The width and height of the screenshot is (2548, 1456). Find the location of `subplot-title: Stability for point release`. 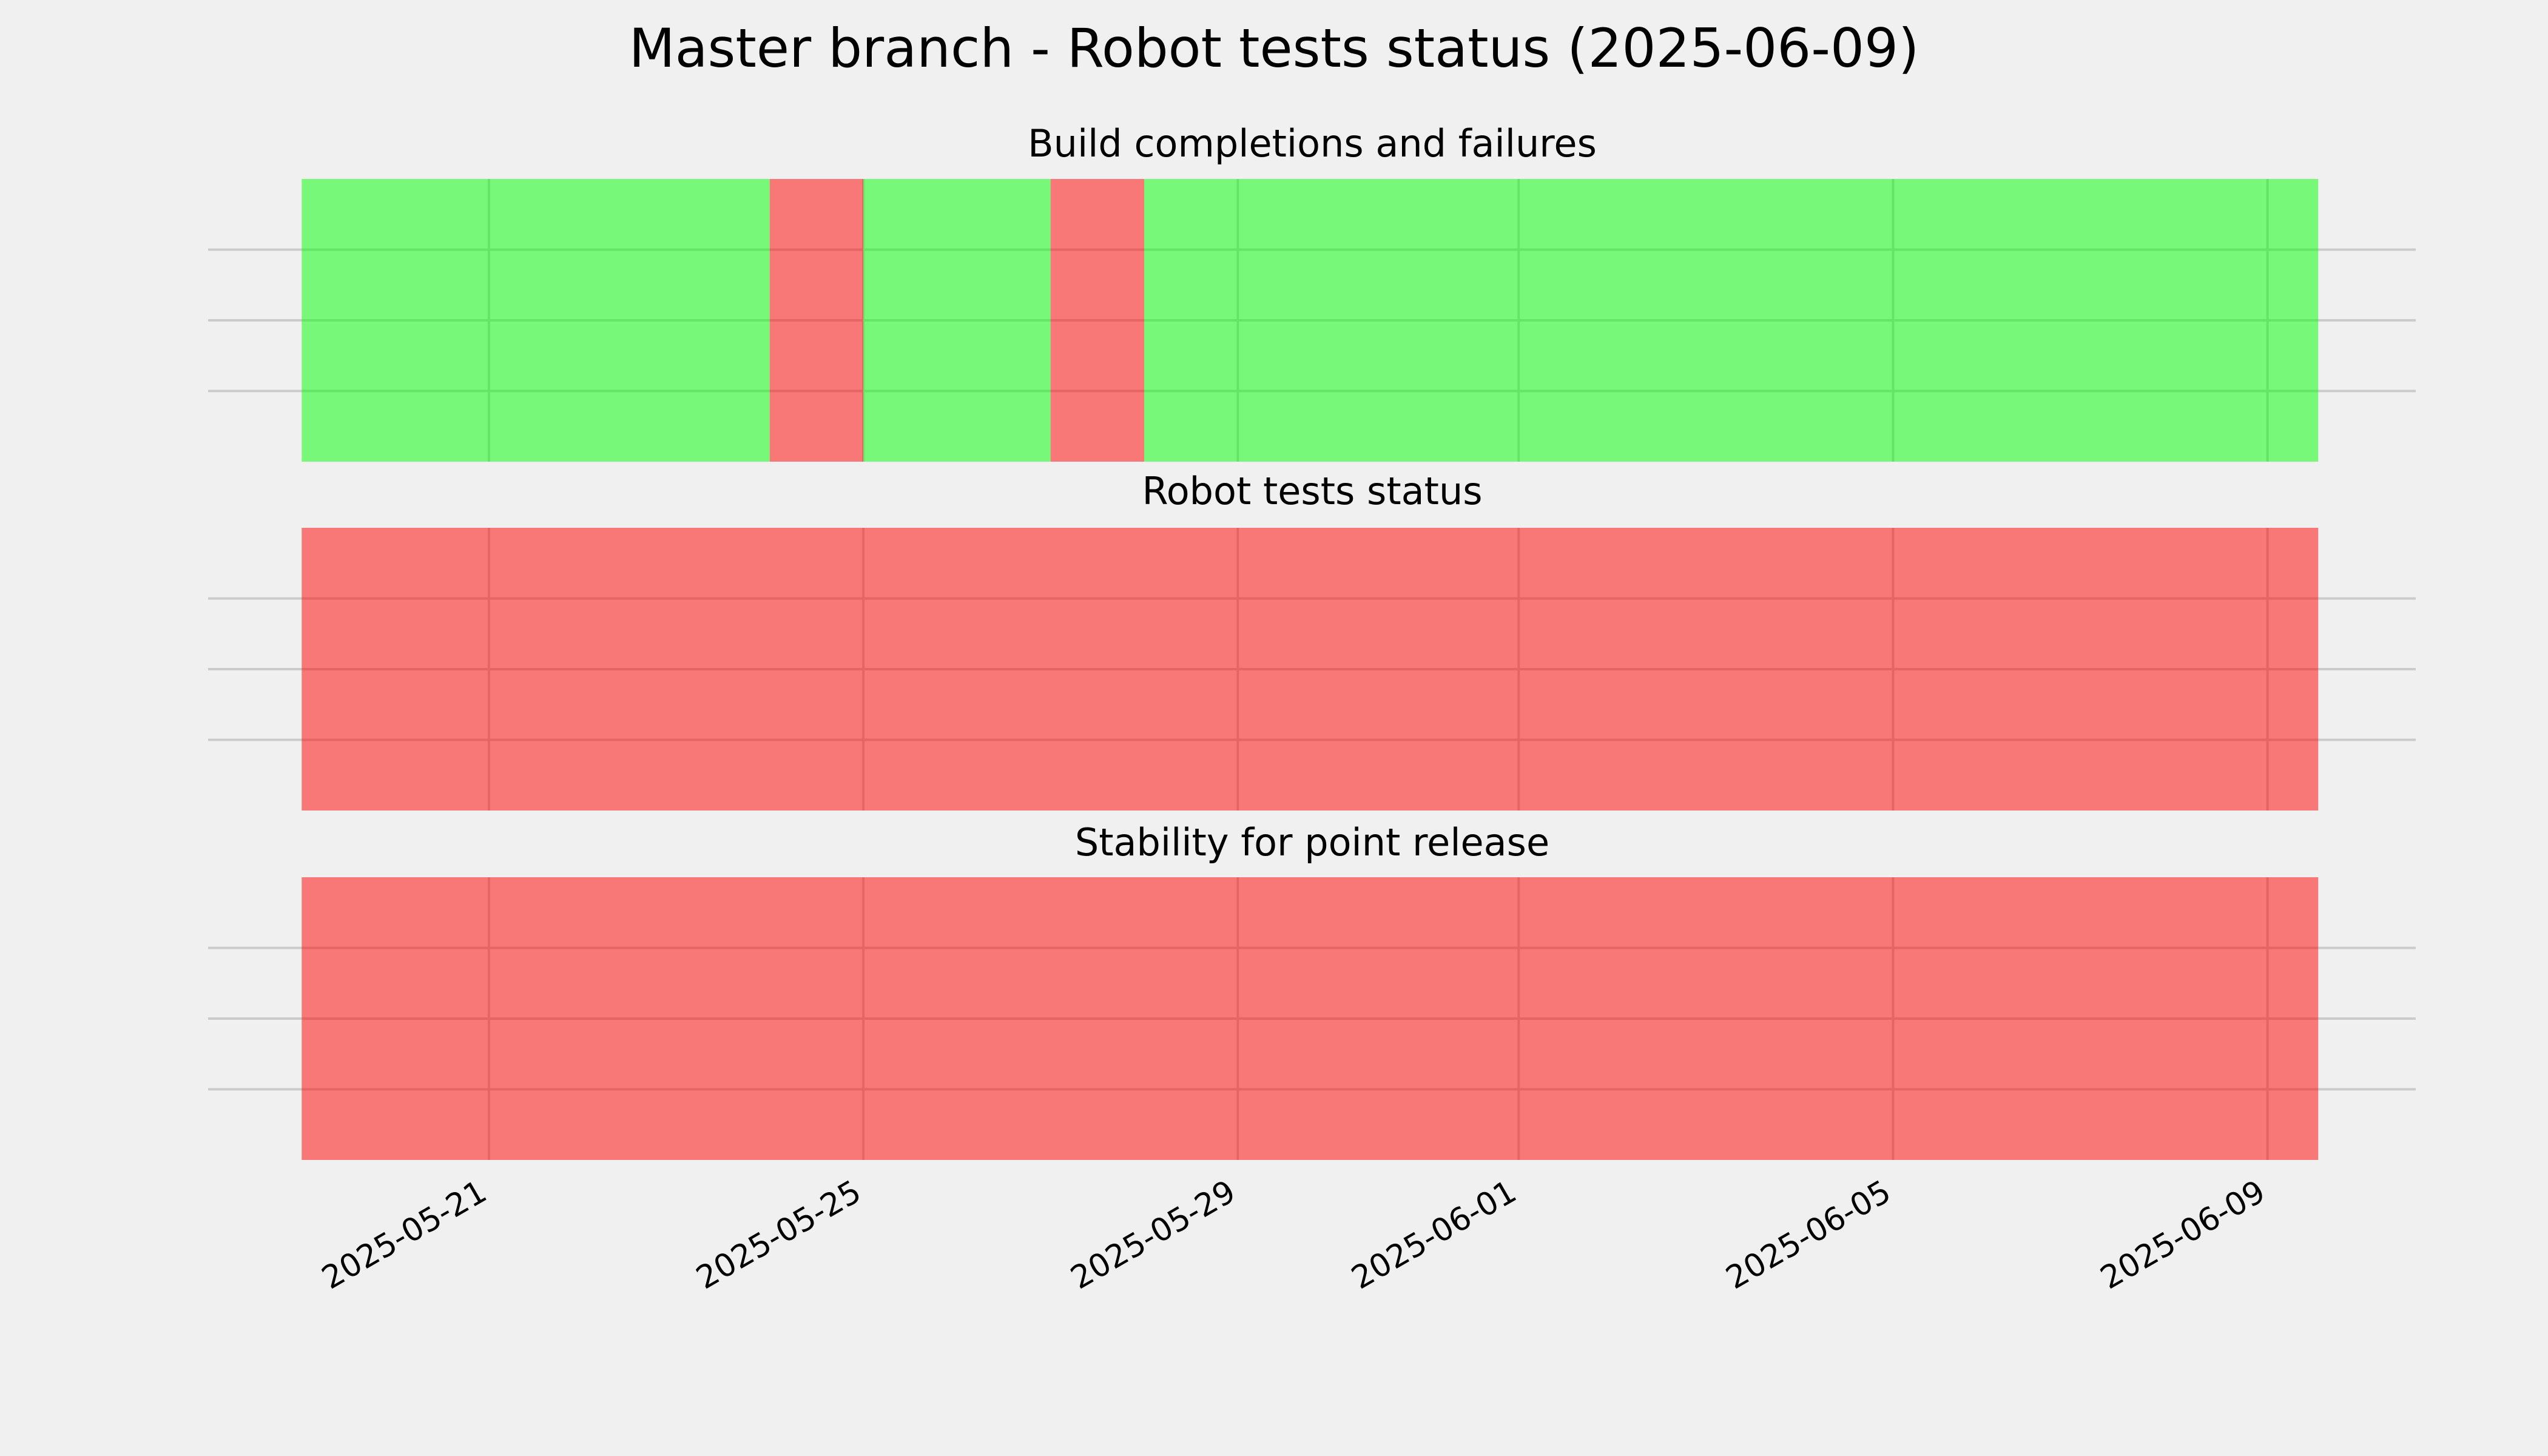

subplot-title: Stability for point release is located at coordinates (1312, 842).